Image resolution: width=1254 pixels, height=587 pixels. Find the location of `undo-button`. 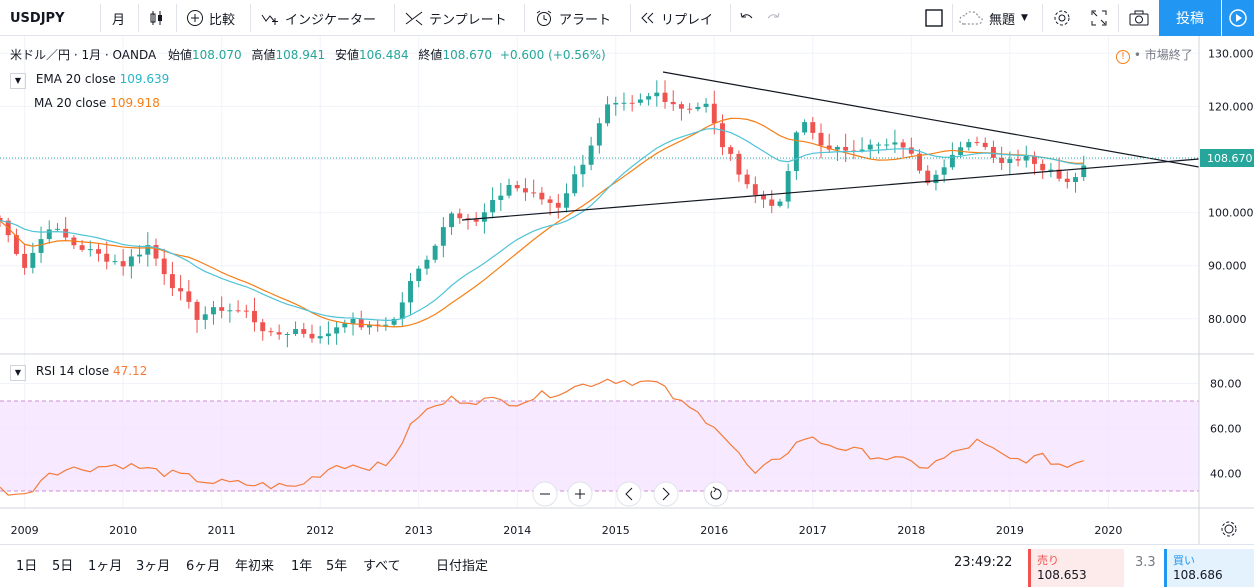

undo-button is located at coordinates (747, 18).